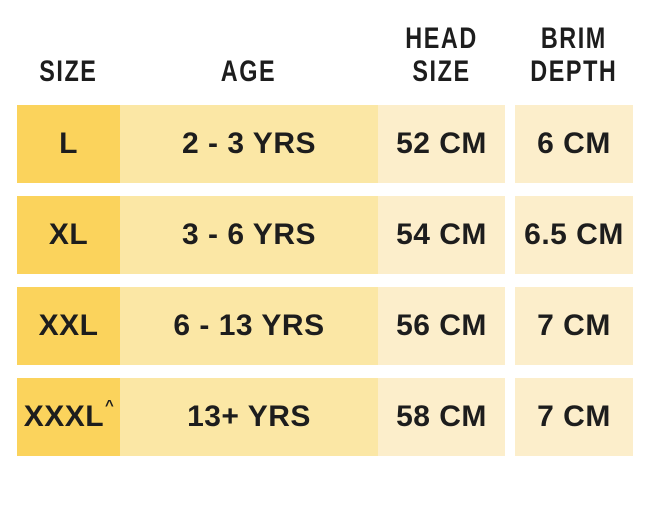 This screenshot has width=656, height=510. I want to click on column-header-brim-depth: BRIM DEPTH, so click(574, 57).